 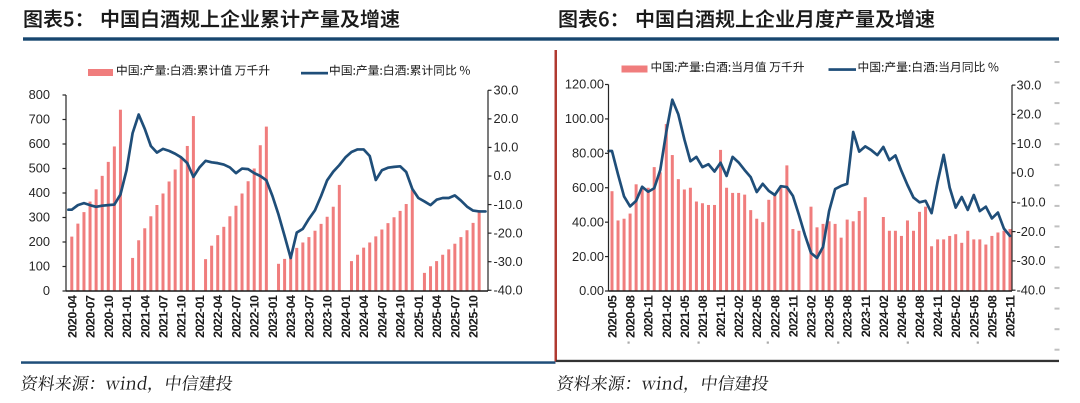 What do you see at coordinates (685, 316) in the screenshot?
I see `svg-text: 2021-05` at bounding box center [685, 316].